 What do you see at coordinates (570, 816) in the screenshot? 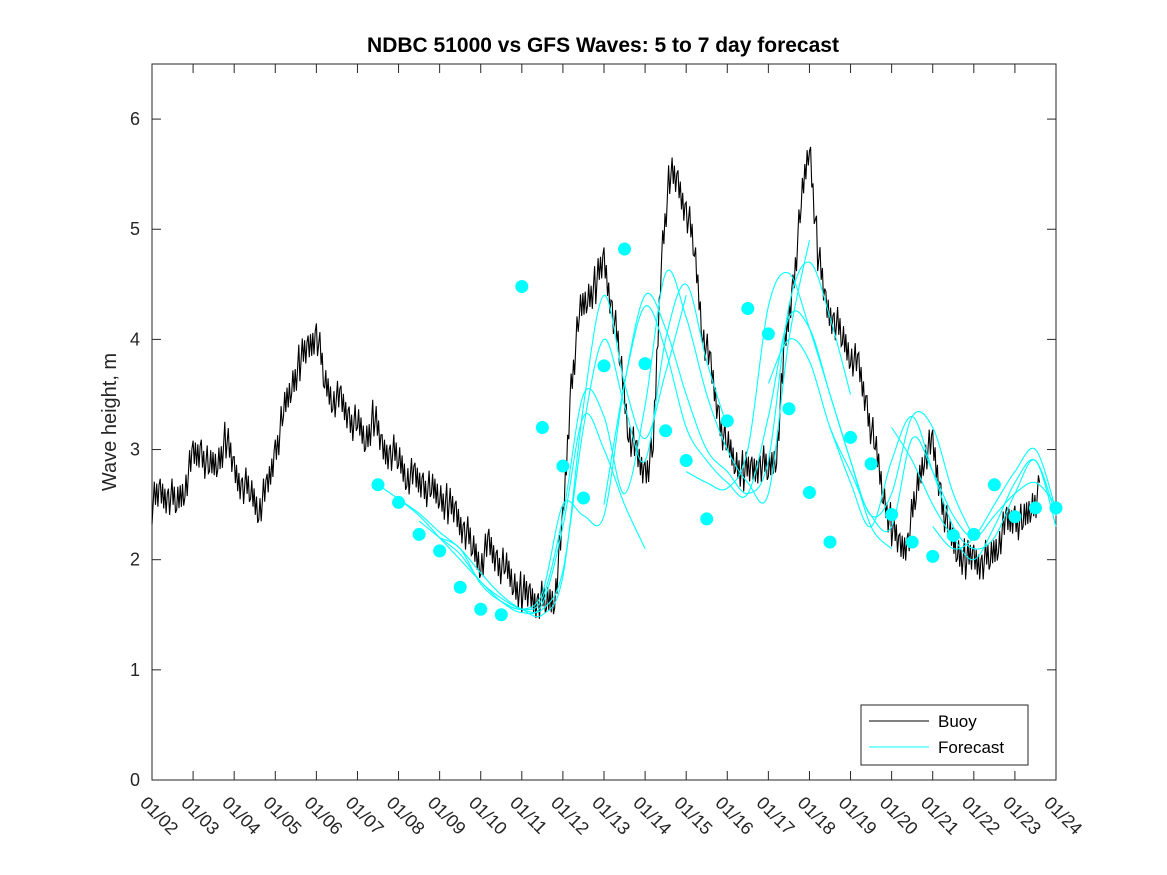
I see `x-tick-label: 01/12` at bounding box center [570, 816].